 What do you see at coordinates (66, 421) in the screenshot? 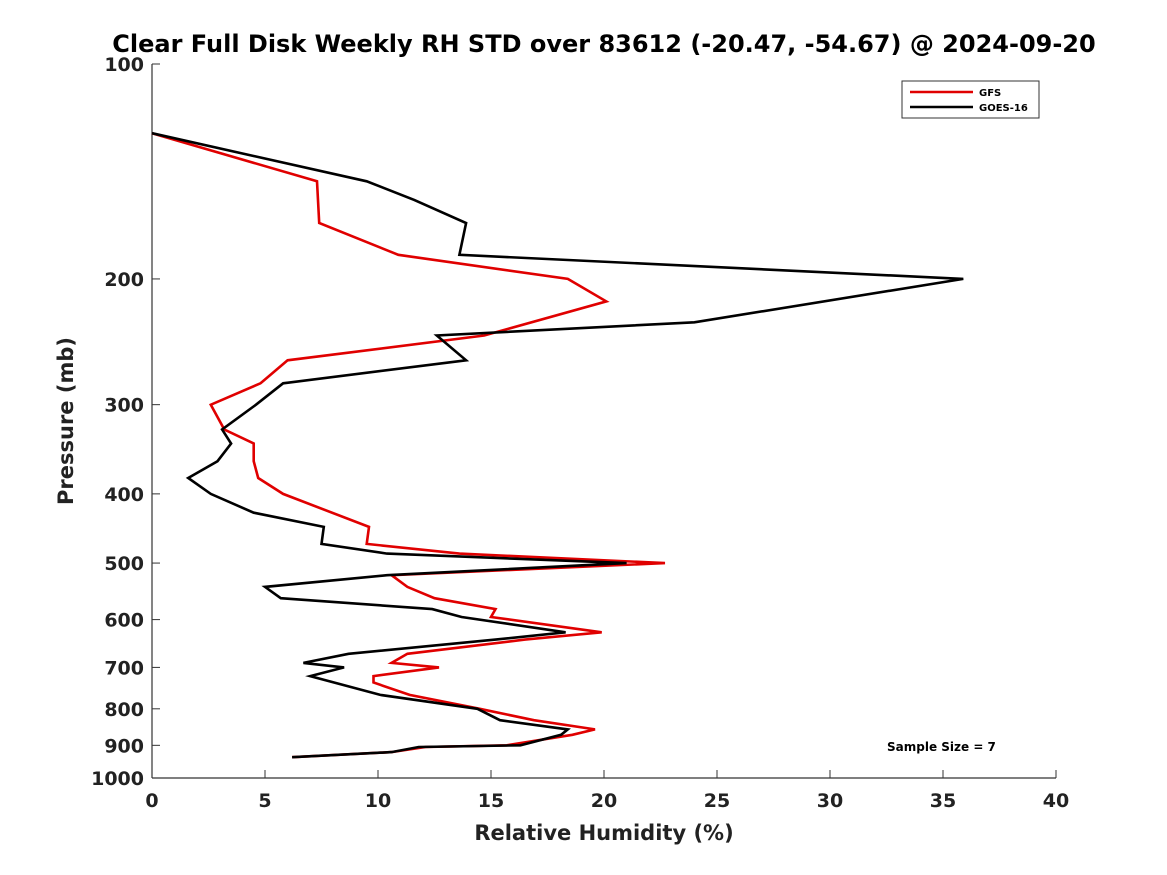
I see `y-axis-label: Pressure (mb)` at bounding box center [66, 421].